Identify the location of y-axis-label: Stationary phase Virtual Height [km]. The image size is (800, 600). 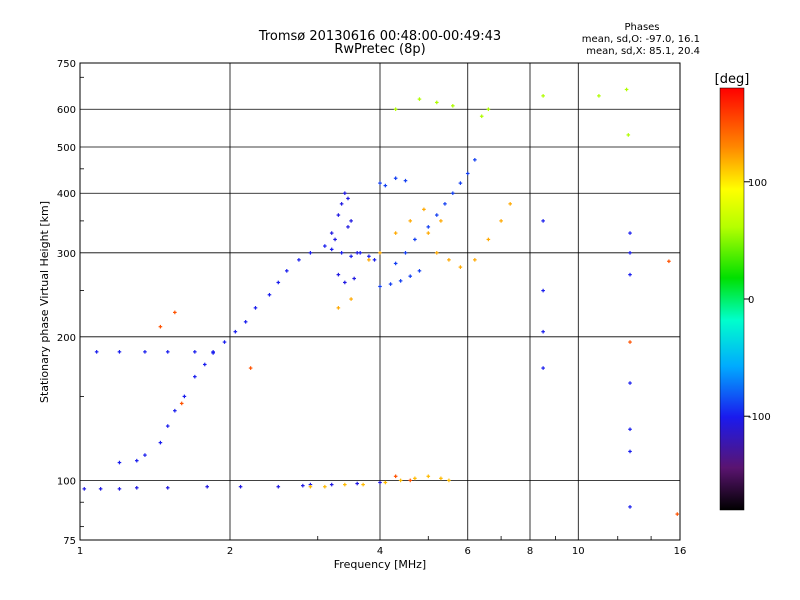
(44, 302).